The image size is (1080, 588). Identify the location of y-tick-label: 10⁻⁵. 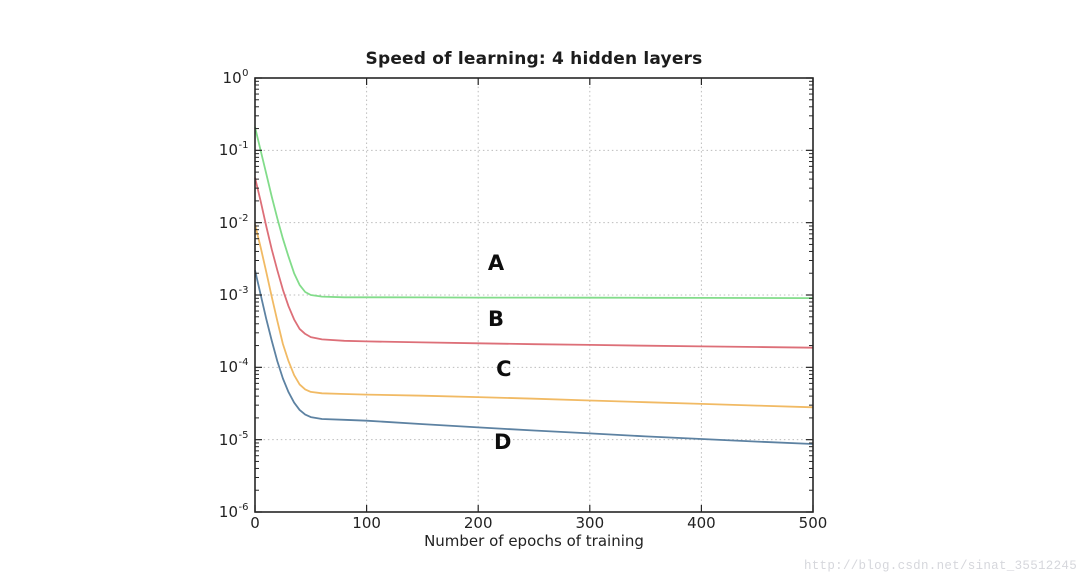
(233, 439).